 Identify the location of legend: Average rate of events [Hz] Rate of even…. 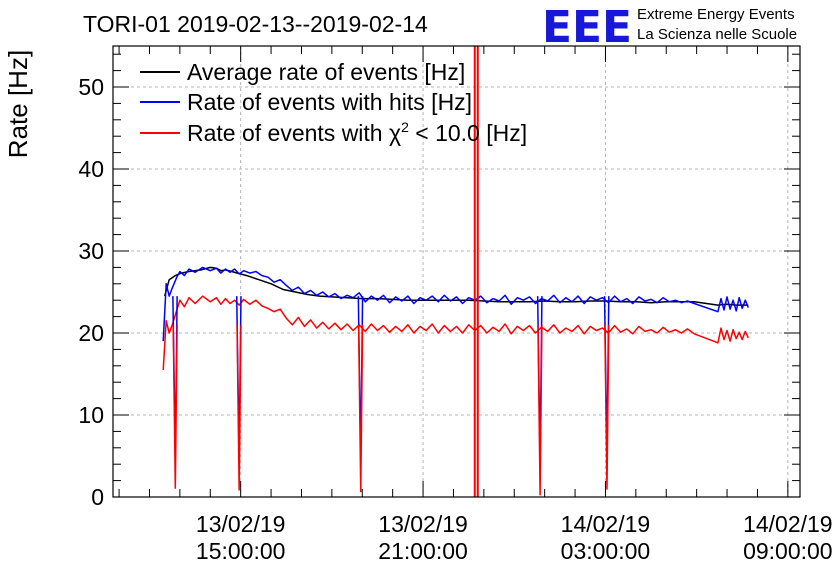
(333, 102).